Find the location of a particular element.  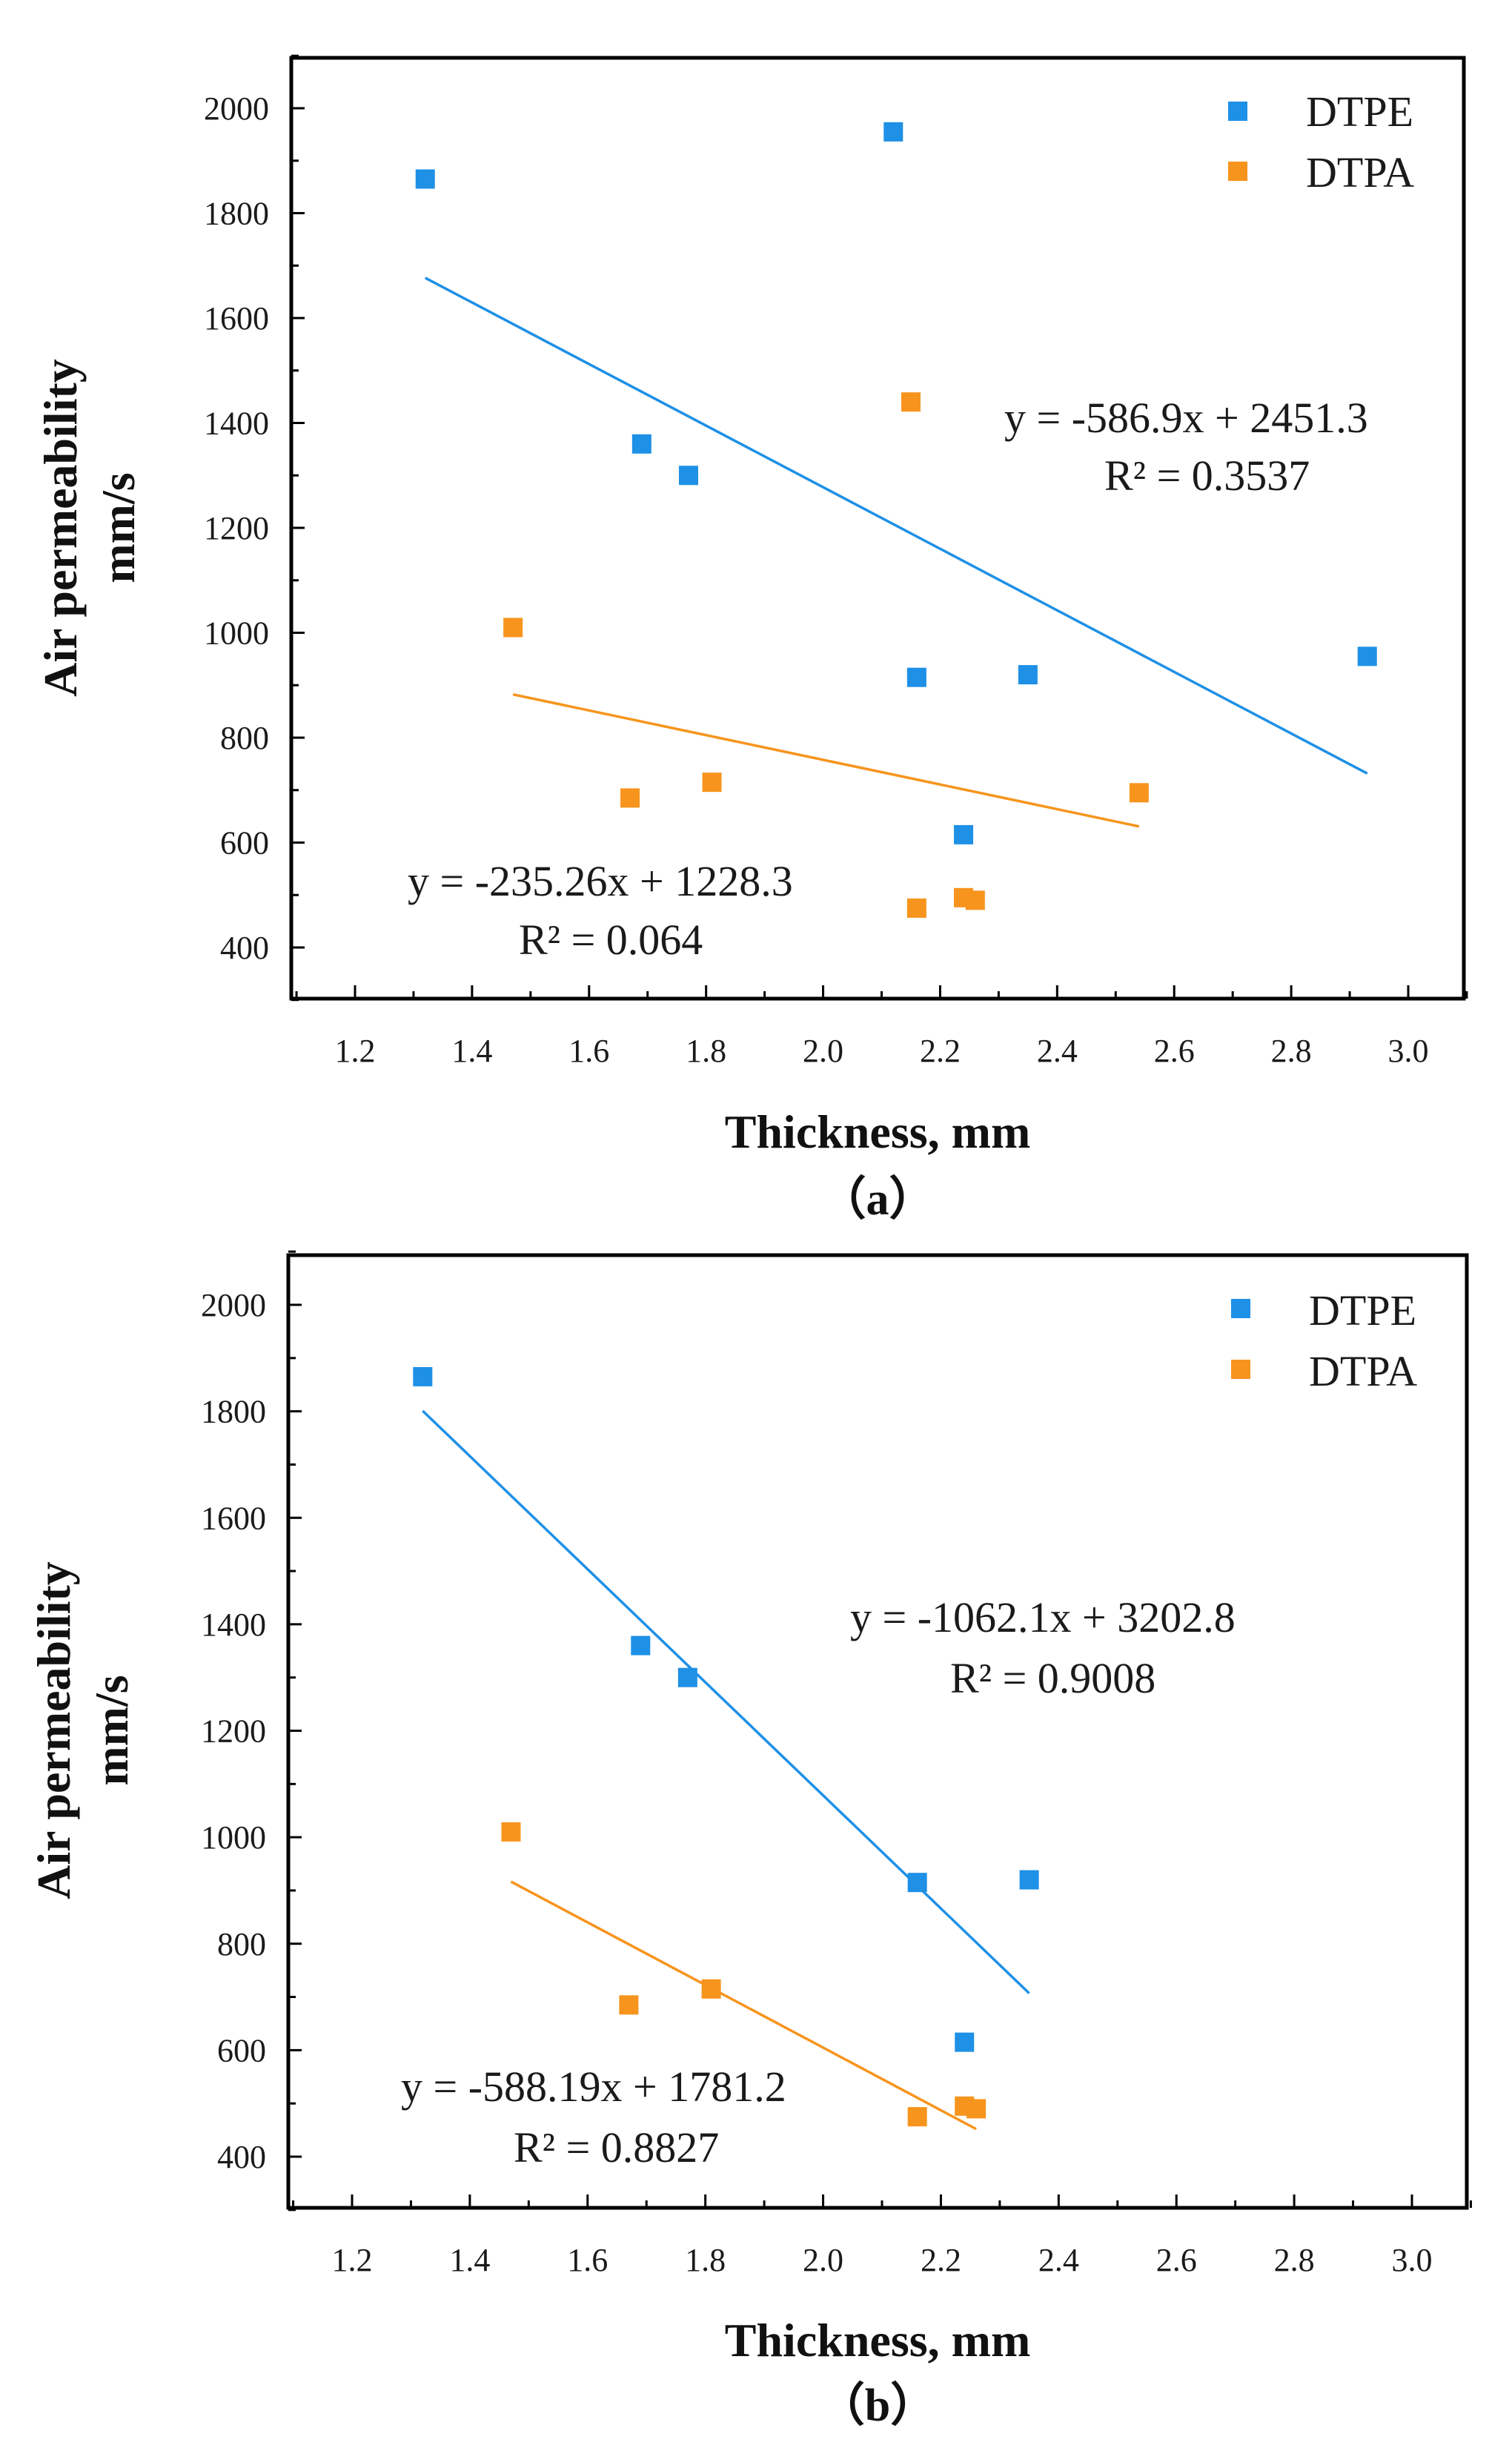

trendline-equation-dtpa: y = -588.19x + 1781.2 is located at coordinates (594, 2087).